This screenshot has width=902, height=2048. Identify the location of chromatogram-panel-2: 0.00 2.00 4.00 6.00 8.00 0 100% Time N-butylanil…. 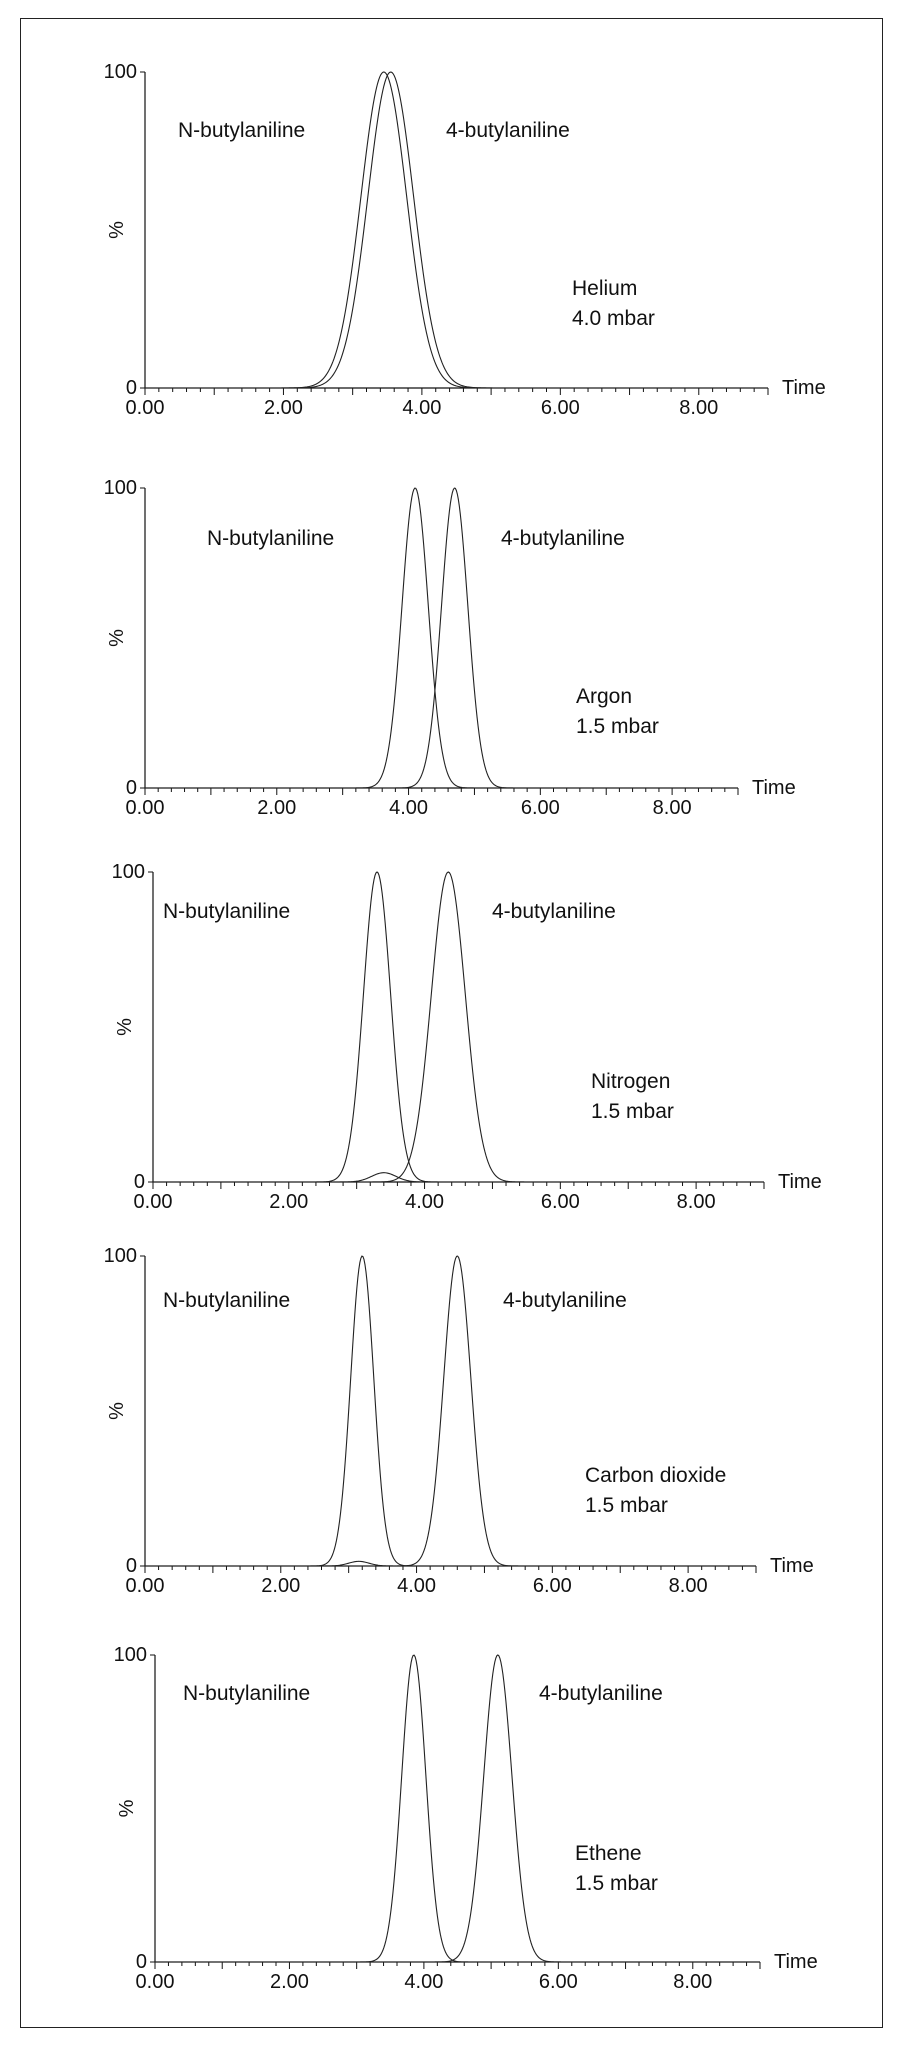
(450, 648).